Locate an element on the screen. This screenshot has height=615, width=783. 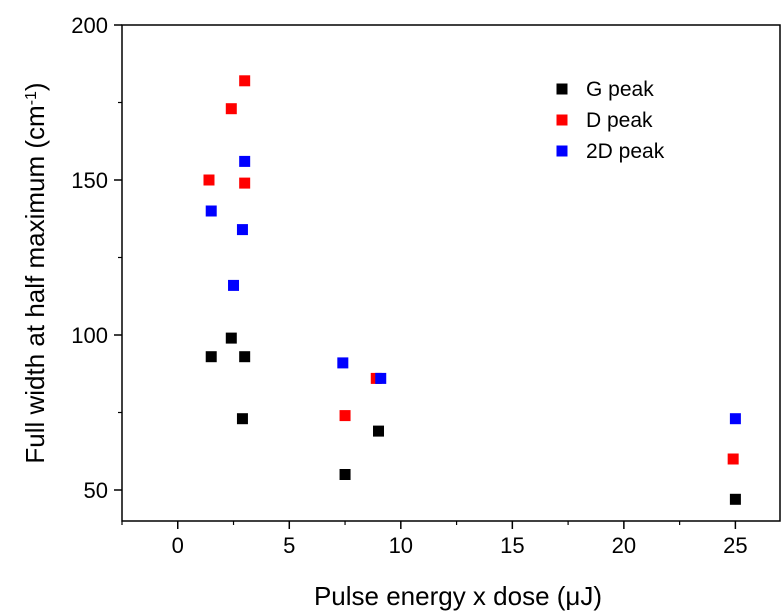
y-axis-label-close: ) is located at coordinates (35, 86).